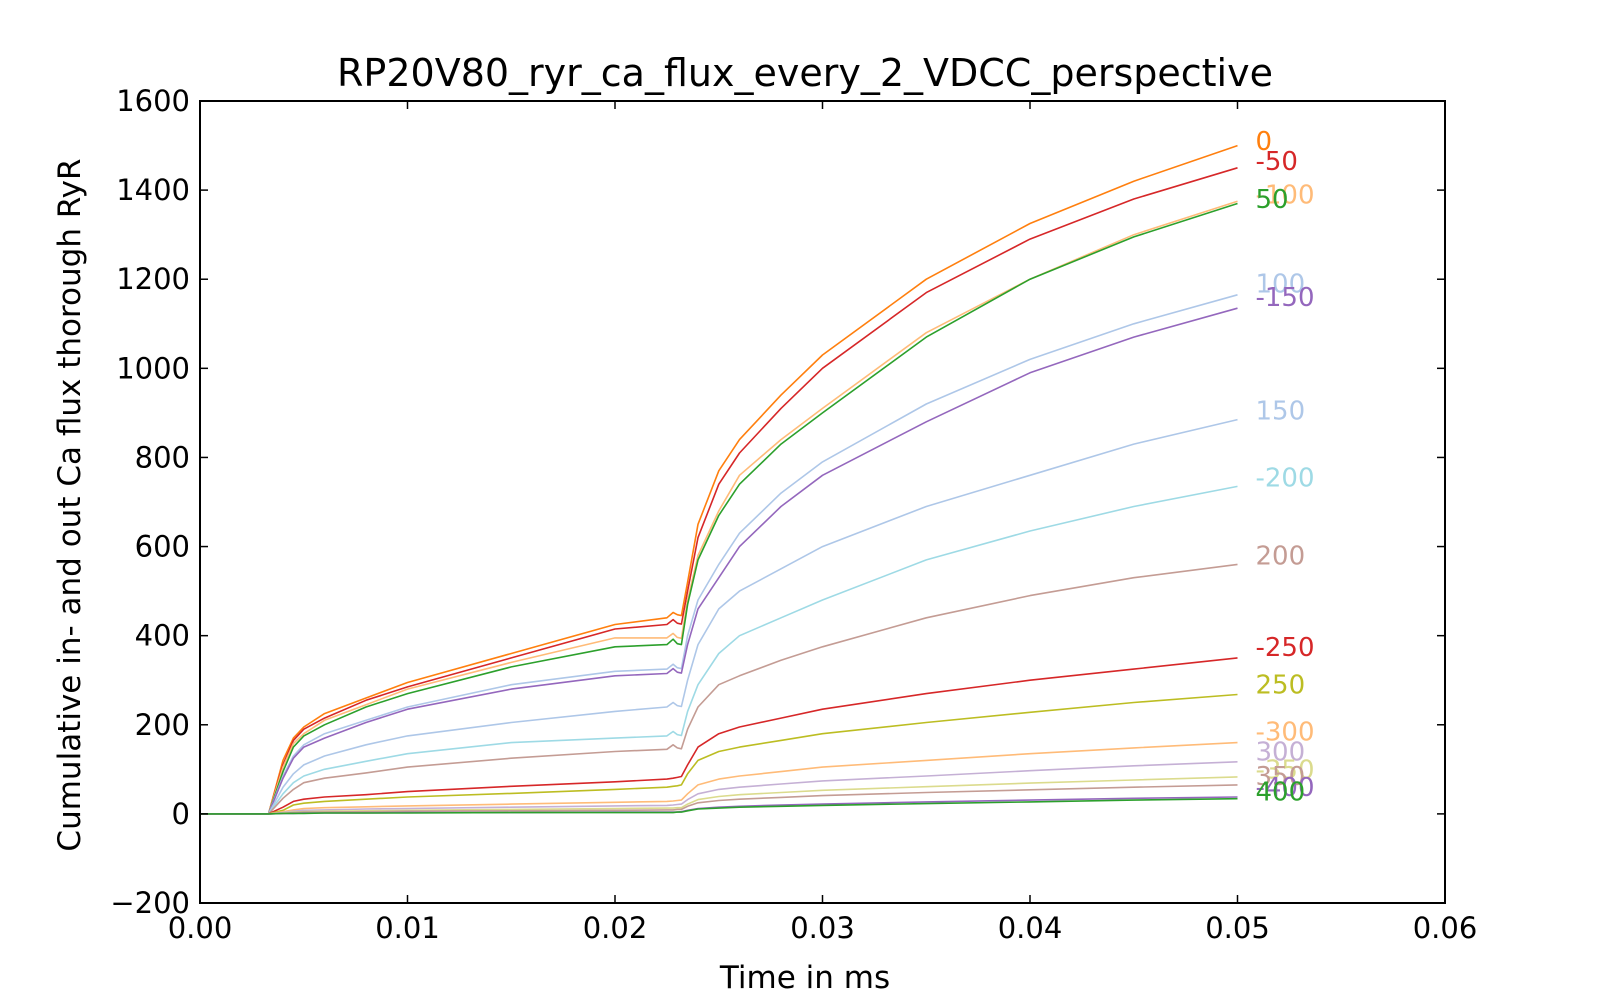 This screenshot has width=1600, height=1000. Describe the element at coordinates (181, 814) in the screenshot. I see `y-tick-label: 0` at that location.